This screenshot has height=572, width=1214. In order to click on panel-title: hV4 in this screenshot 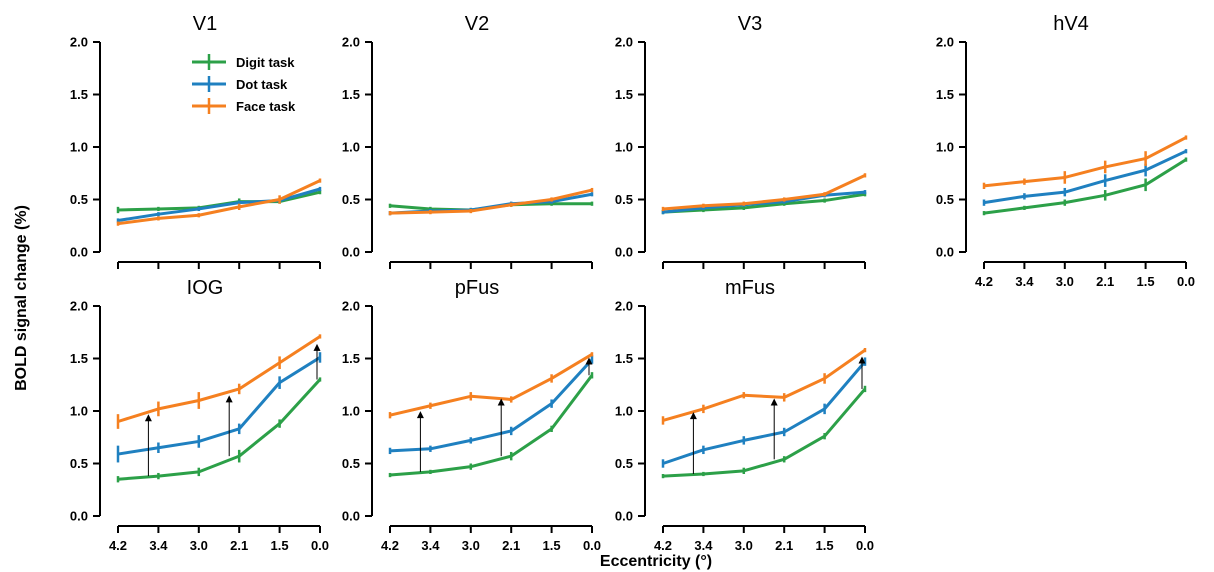, I will do `click(1071, 24)`.